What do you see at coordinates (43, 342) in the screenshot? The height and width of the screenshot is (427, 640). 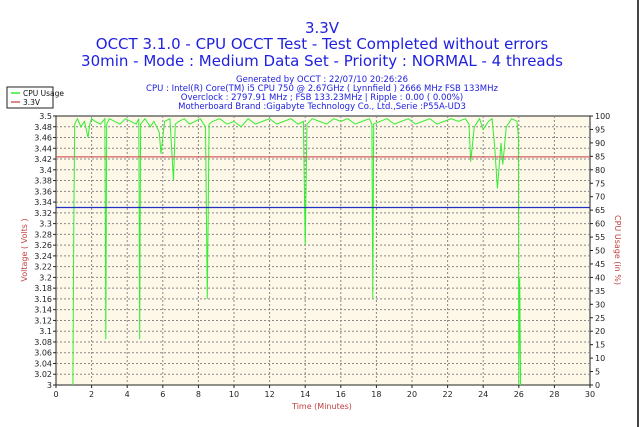 I see `y-tick-label: 3.08` at bounding box center [43, 342].